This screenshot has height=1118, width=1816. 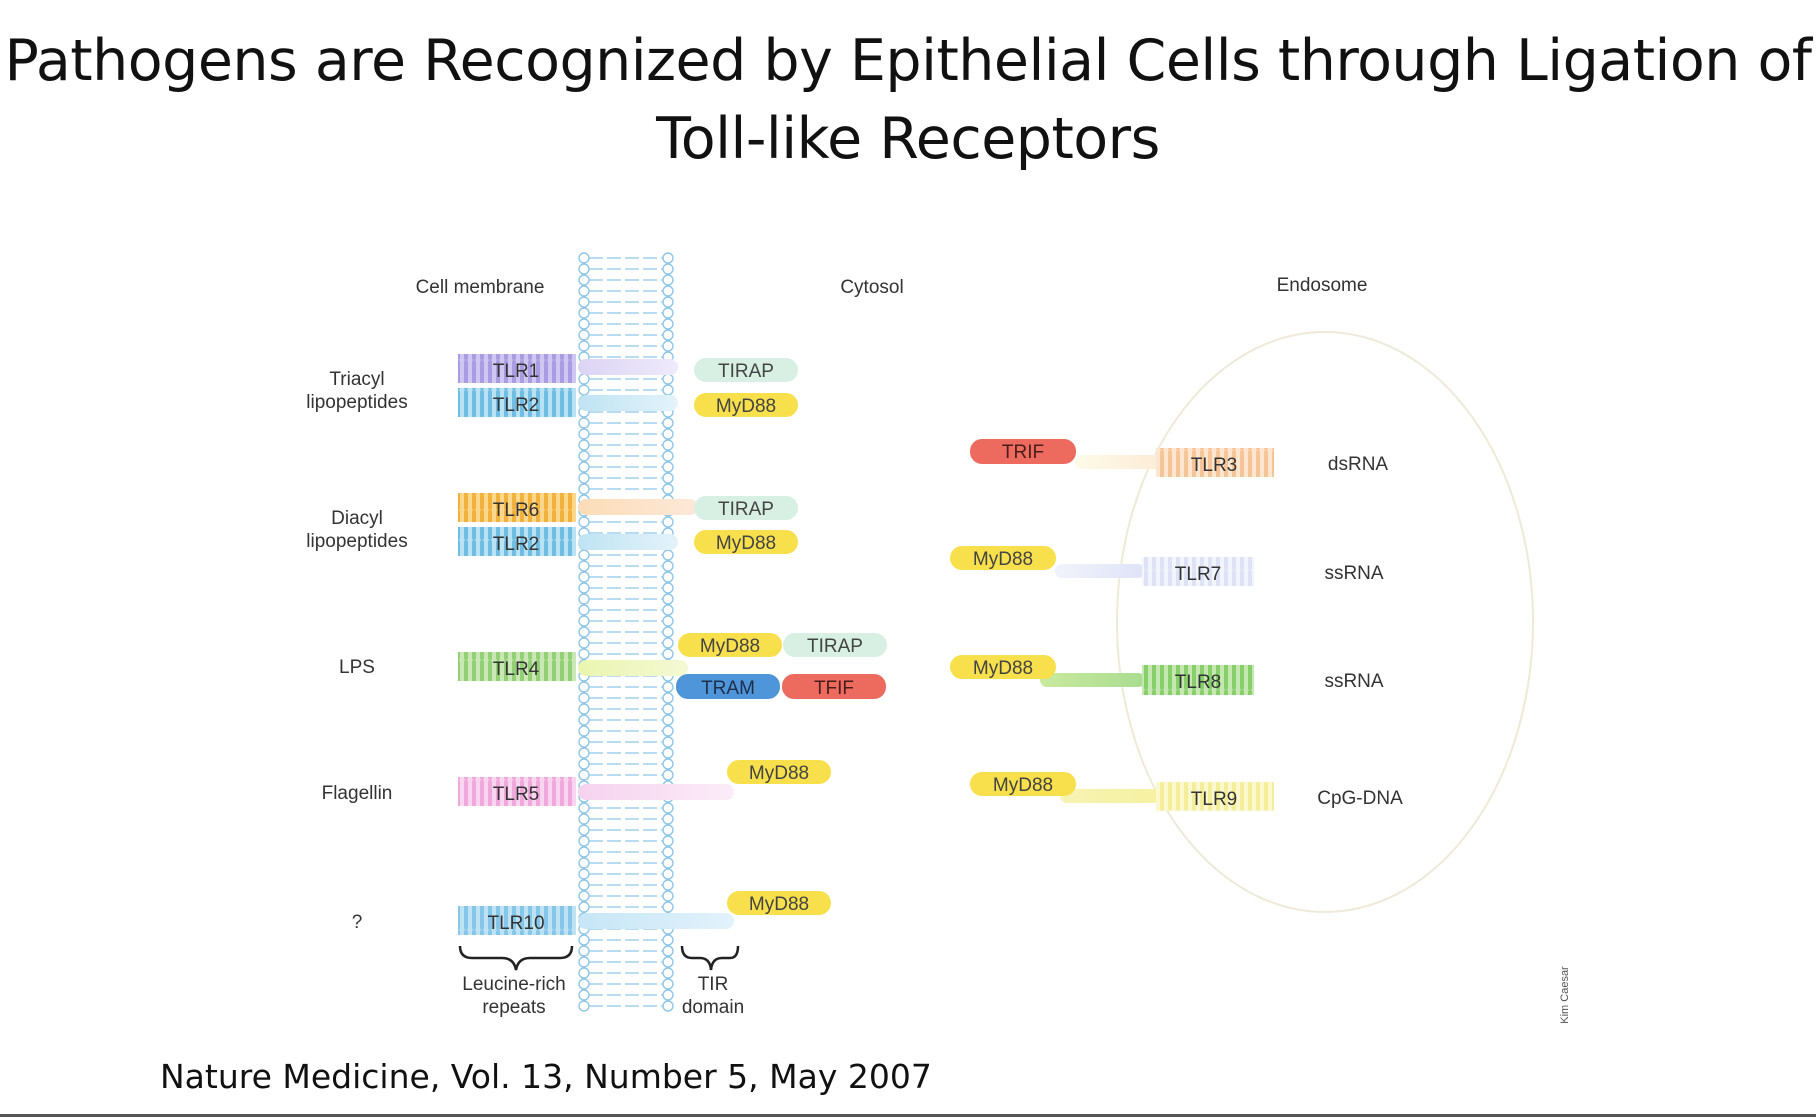 What do you see at coordinates (1565, 995) in the screenshot?
I see `illustrator-credit: Kim Caesar` at bounding box center [1565, 995].